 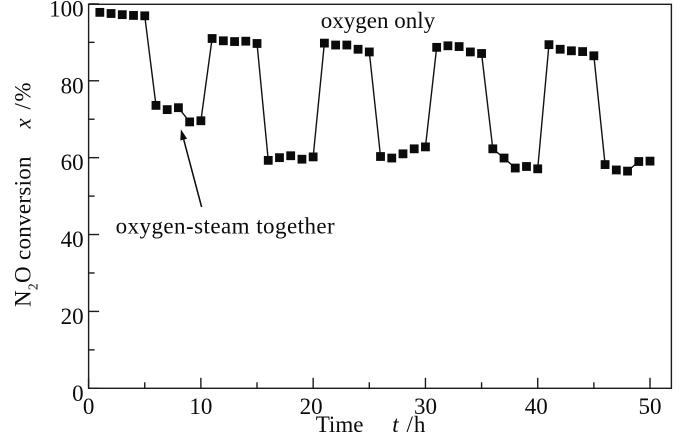 What do you see at coordinates (200, 406) in the screenshot?
I see `svg-text: 10` at bounding box center [200, 406].